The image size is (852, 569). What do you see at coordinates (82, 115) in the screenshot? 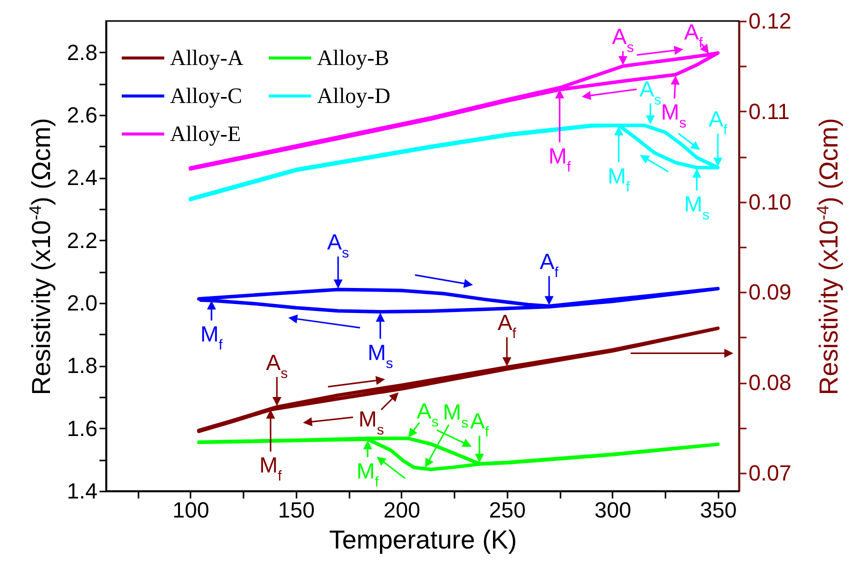
I see `y-tick-label: 2.6` at bounding box center [82, 115].